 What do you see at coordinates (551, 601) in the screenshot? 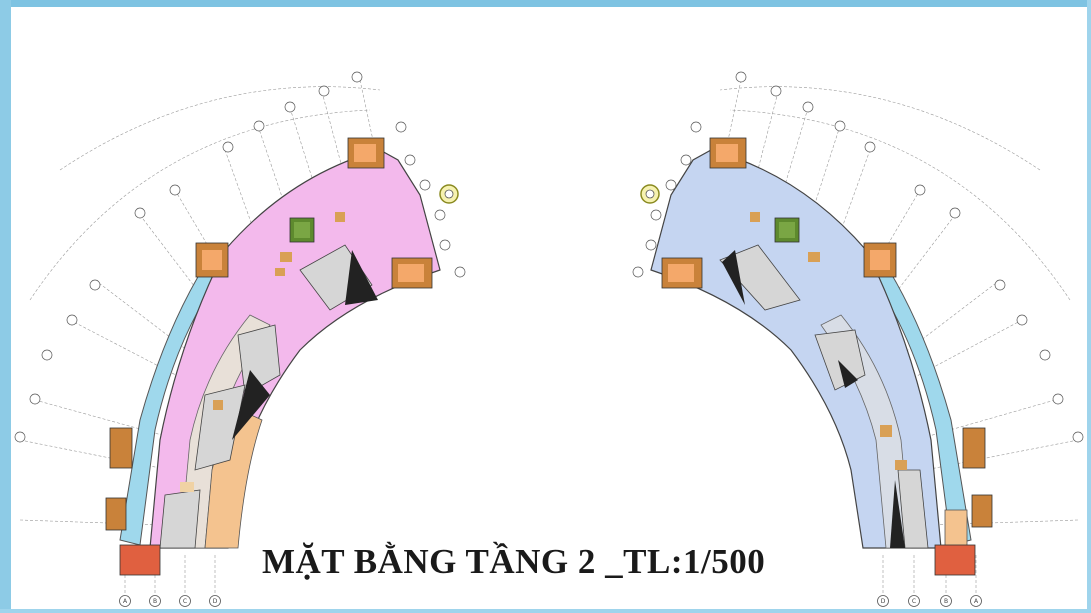
I see `axis-letters: A B C D D C B A` at bounding box center [551, 601].